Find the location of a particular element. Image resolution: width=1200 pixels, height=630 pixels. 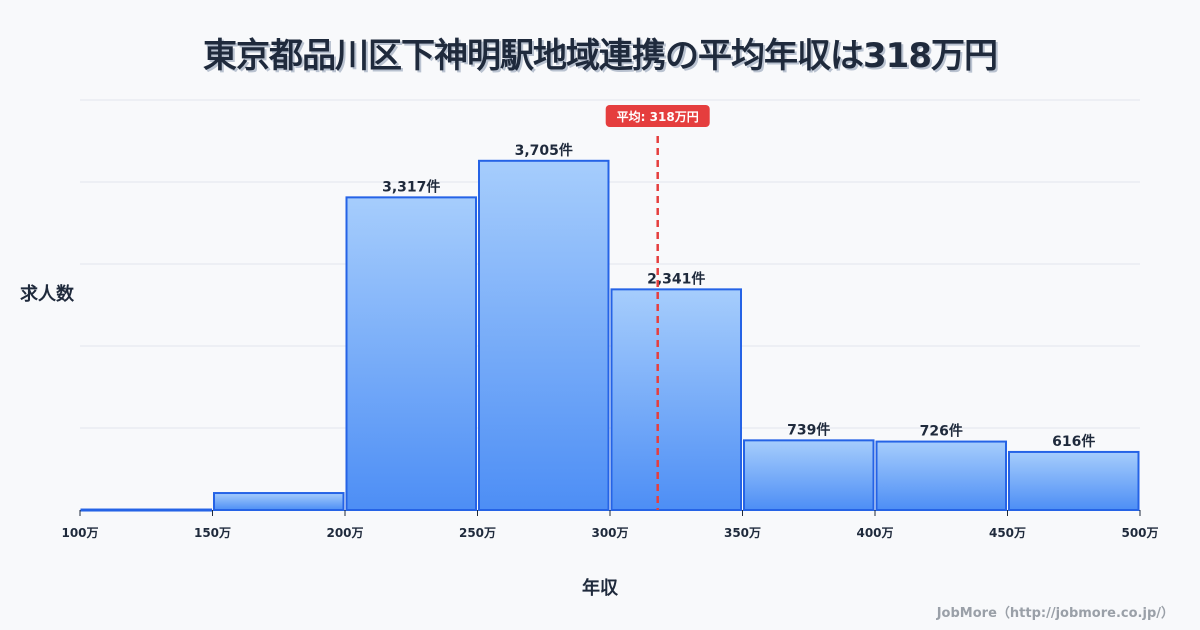

bar-value-label: 2,341件 is located at coordinates (676, 278).